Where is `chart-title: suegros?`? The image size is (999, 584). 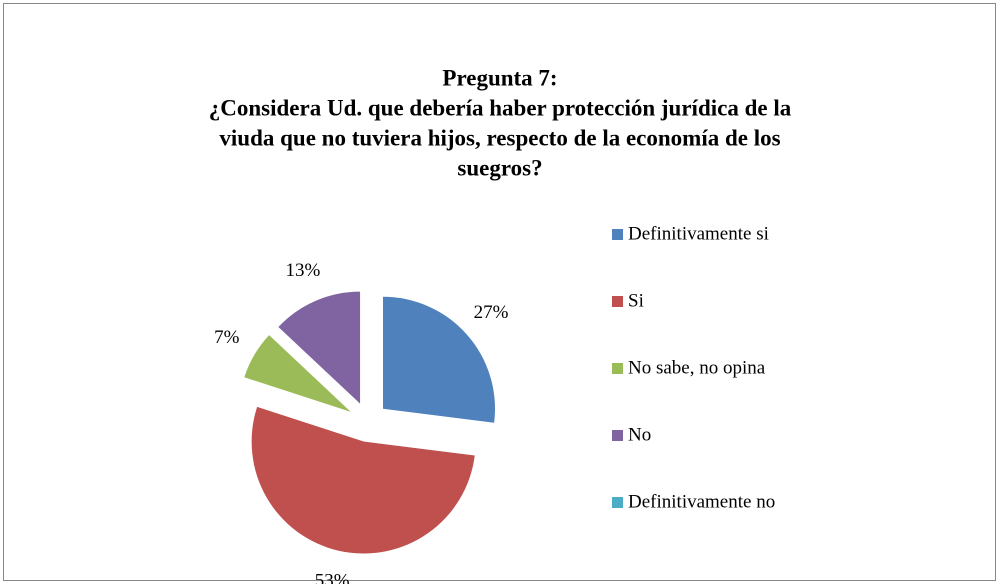 chart-title: suegros? is located at coordinates (499, 167).